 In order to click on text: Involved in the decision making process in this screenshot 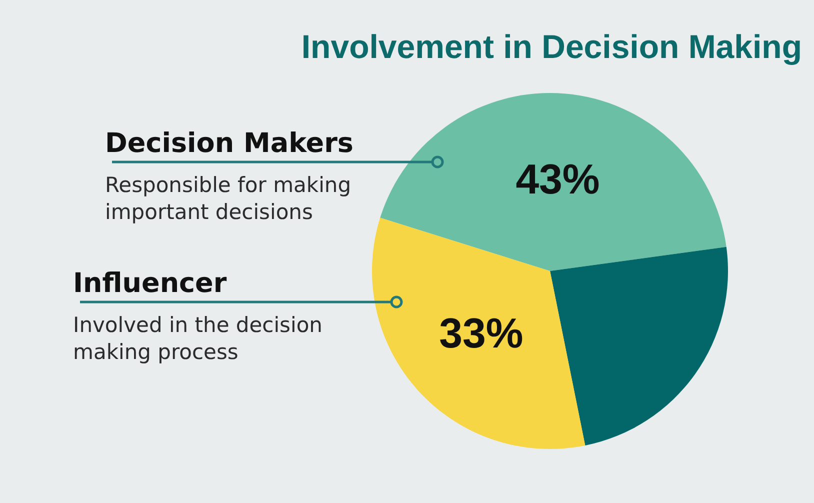, I will do `click(197, 338)`.